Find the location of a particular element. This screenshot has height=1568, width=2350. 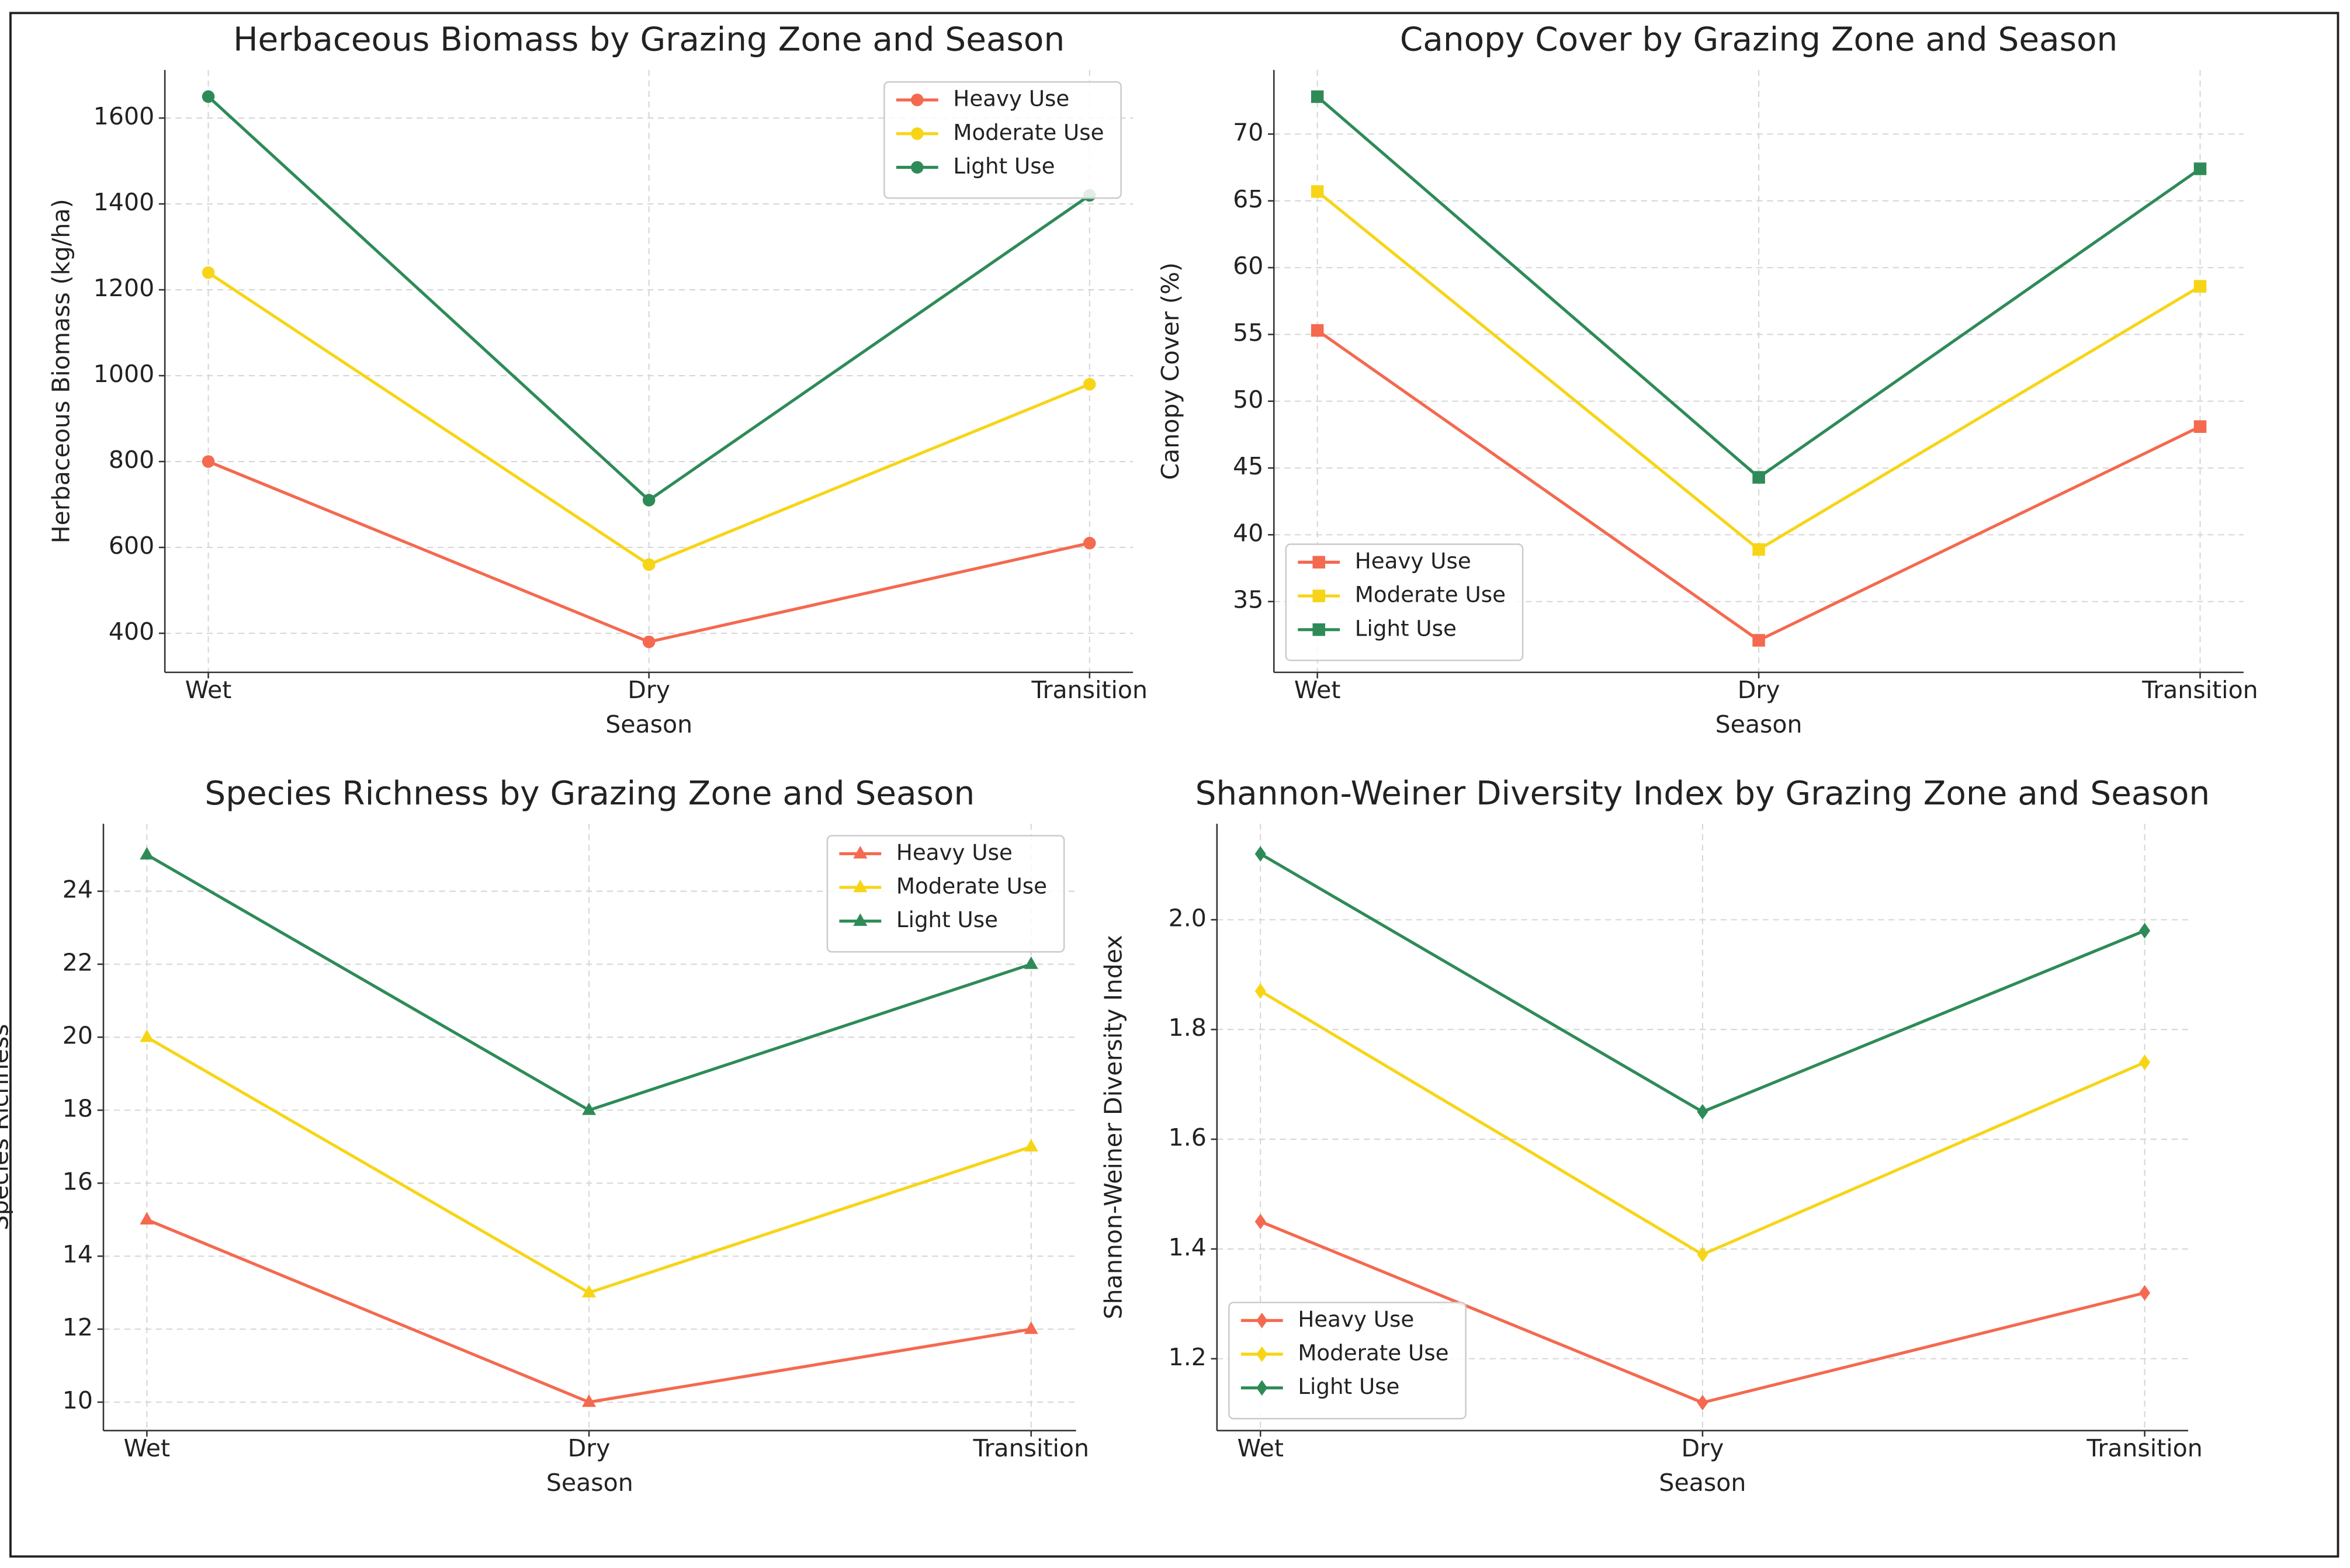

y-tick-label: 1400 is located at coordinates (123, 202).